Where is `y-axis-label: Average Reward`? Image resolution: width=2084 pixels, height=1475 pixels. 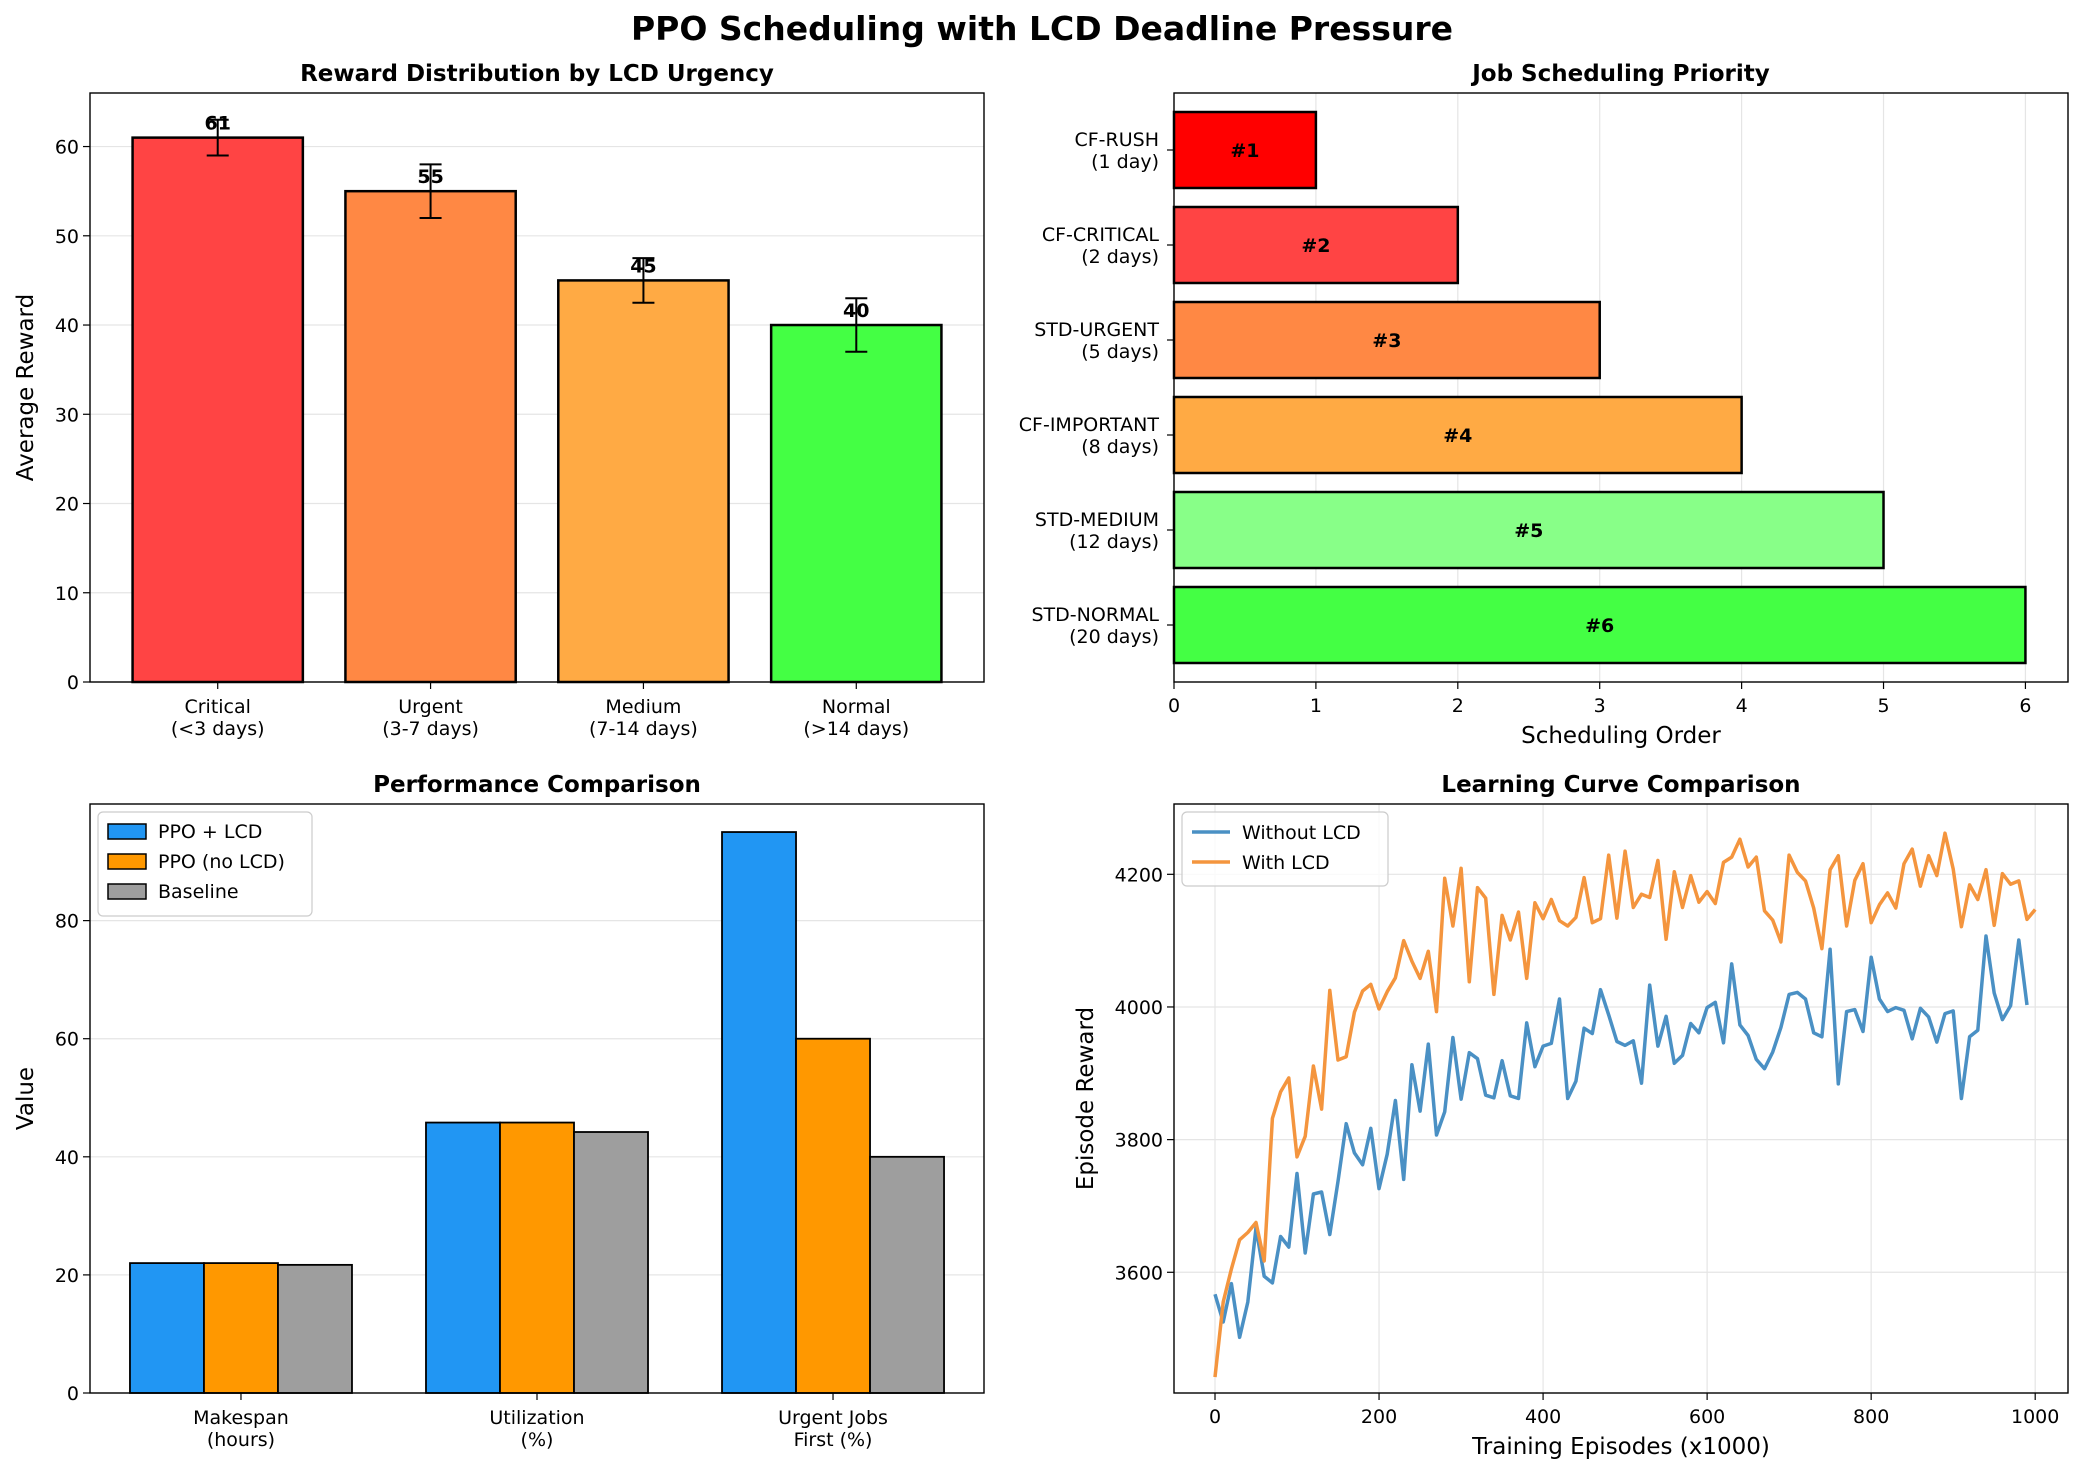
y-axis-label: Average Reward is located at coordinates (26, 387).